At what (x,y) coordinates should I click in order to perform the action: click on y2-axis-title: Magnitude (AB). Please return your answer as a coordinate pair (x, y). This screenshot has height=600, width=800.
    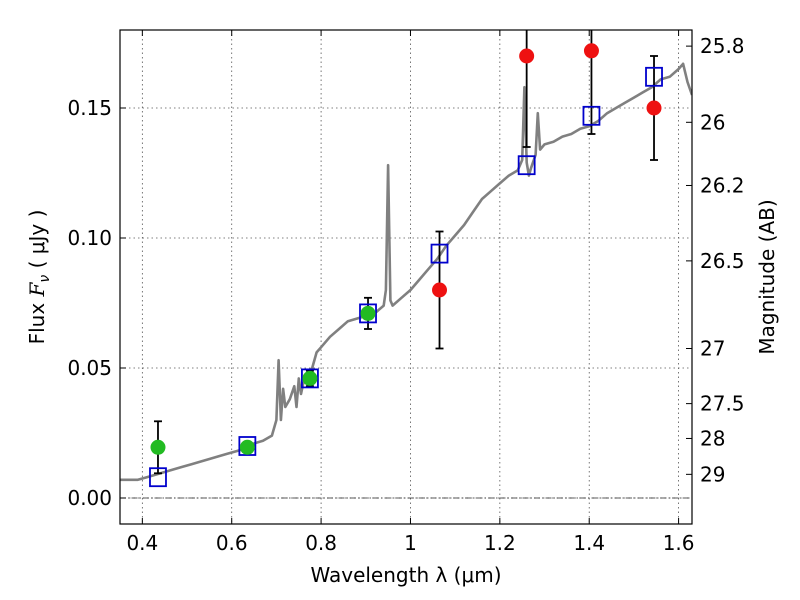
    Looking at the image, I should click on (767, 276).